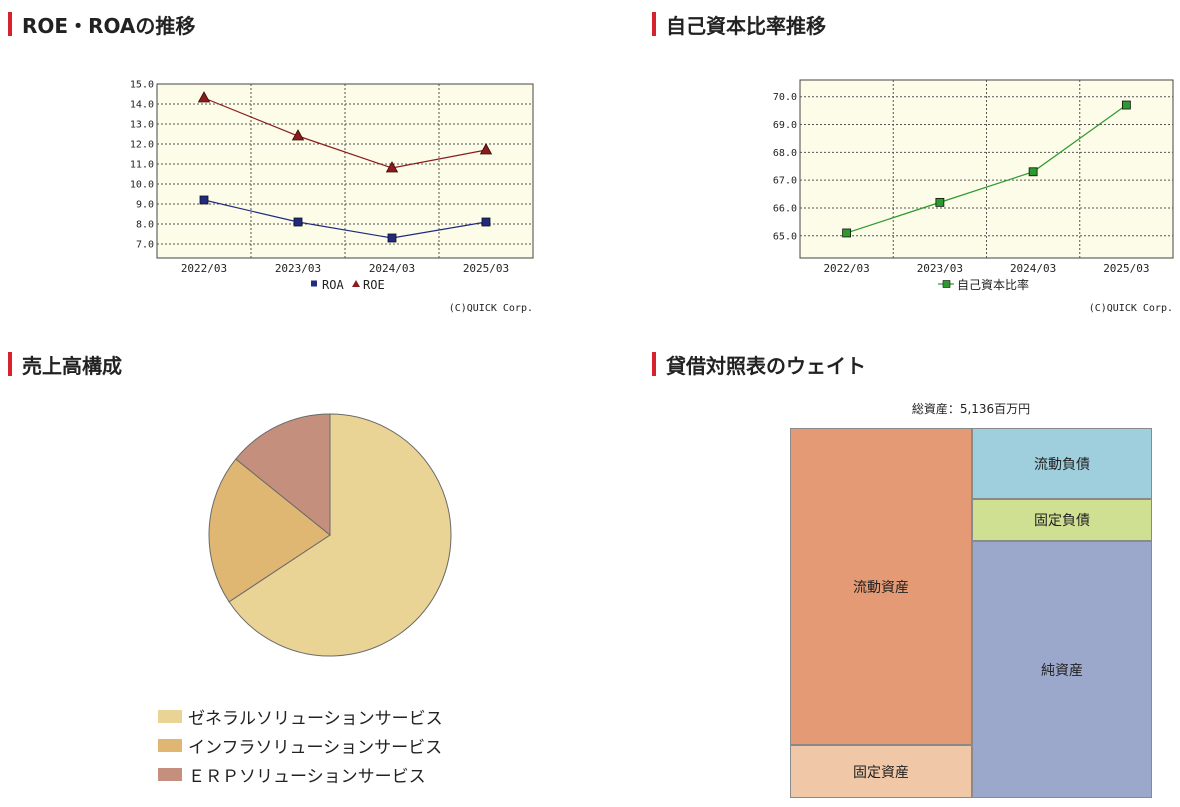 Image resolution: width=1180 pixels, height=807 pixels. What do you see at coordinates (142, 145) in the screenshot?
I see `y-tick-label: 12.0` at bounding box center [142, 145].